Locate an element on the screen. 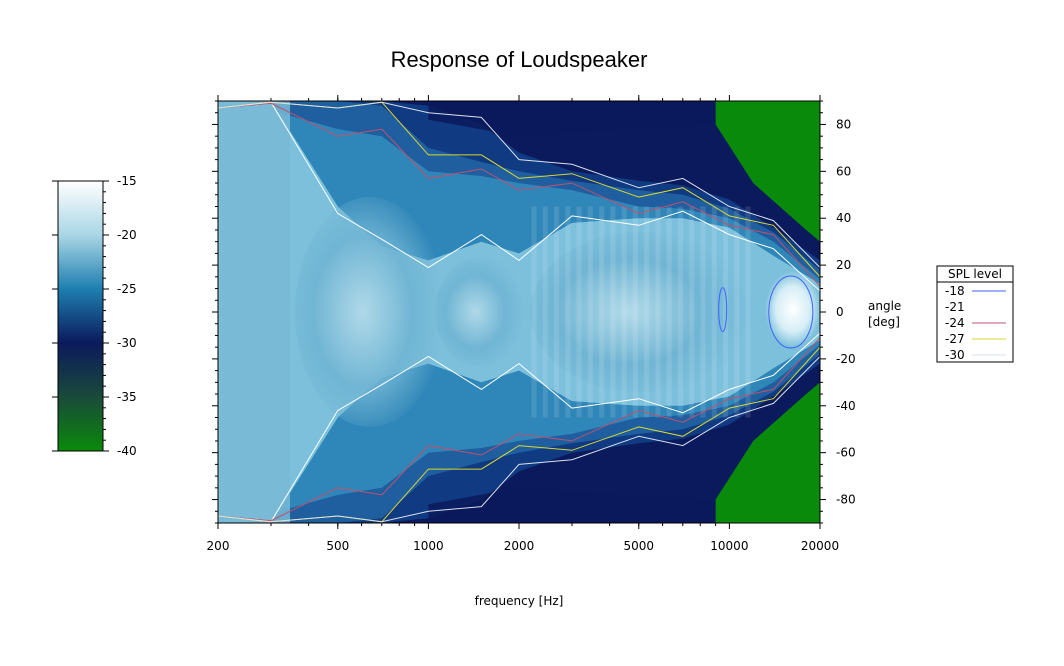 The width and height of the screenshot is (1064, 666). legend: SPL level -18 -21 -24 -27 -30 is located at coordinates (975, 314).